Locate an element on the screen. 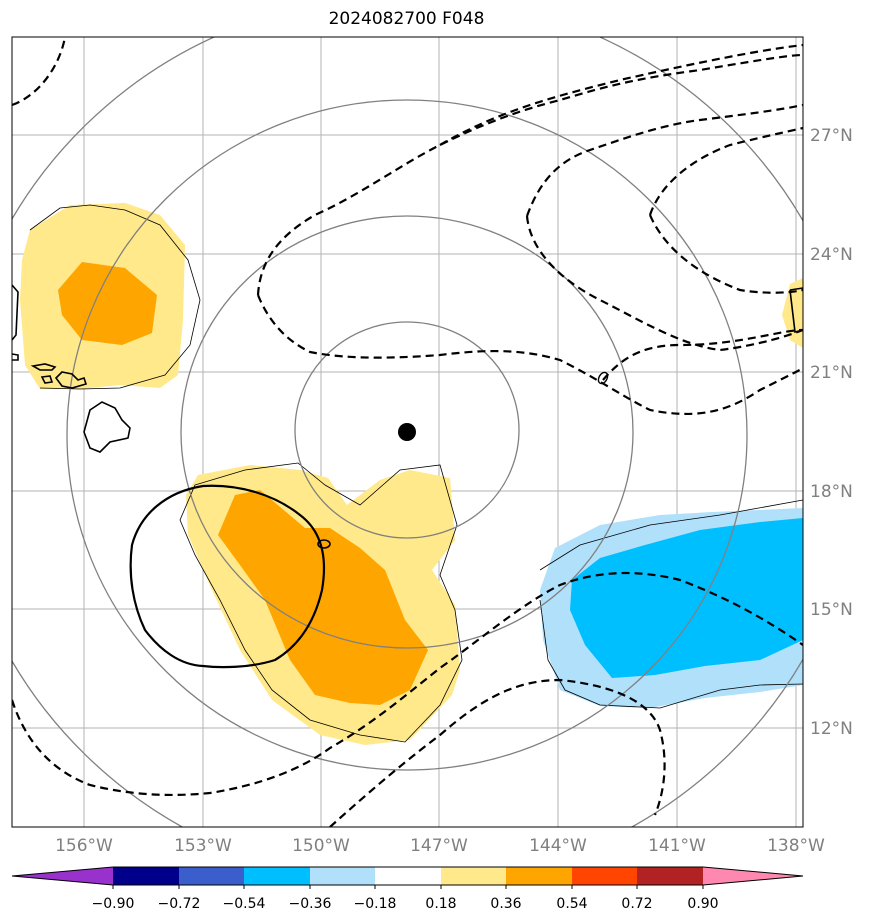  dashed-contour-southeast is located at coordinates (497, 752).